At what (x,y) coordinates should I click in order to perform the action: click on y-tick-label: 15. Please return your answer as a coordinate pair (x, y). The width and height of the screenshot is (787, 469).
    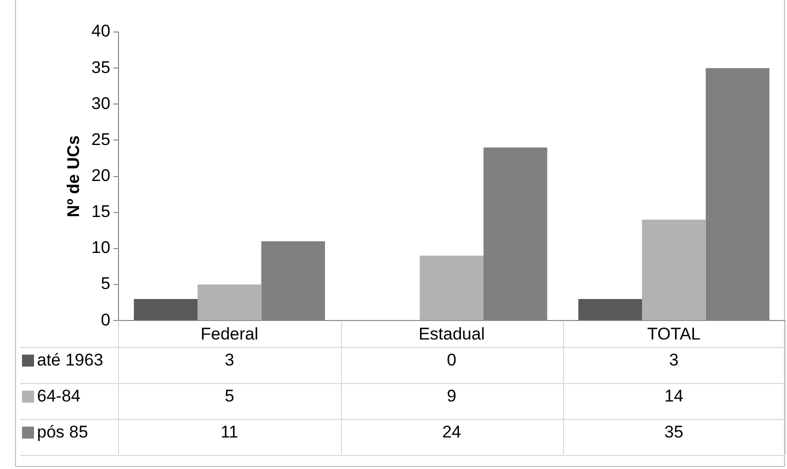
    Looking at the image, I should click on (100, 212).